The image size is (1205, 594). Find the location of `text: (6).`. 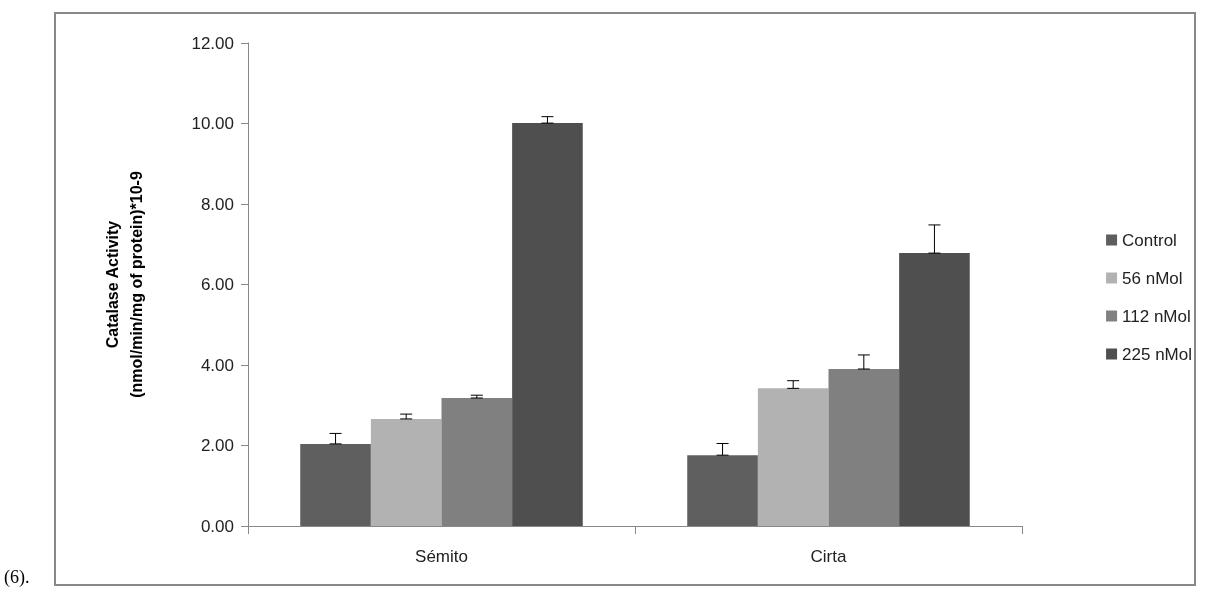

text: (6). is located at coordinates (17, 577).